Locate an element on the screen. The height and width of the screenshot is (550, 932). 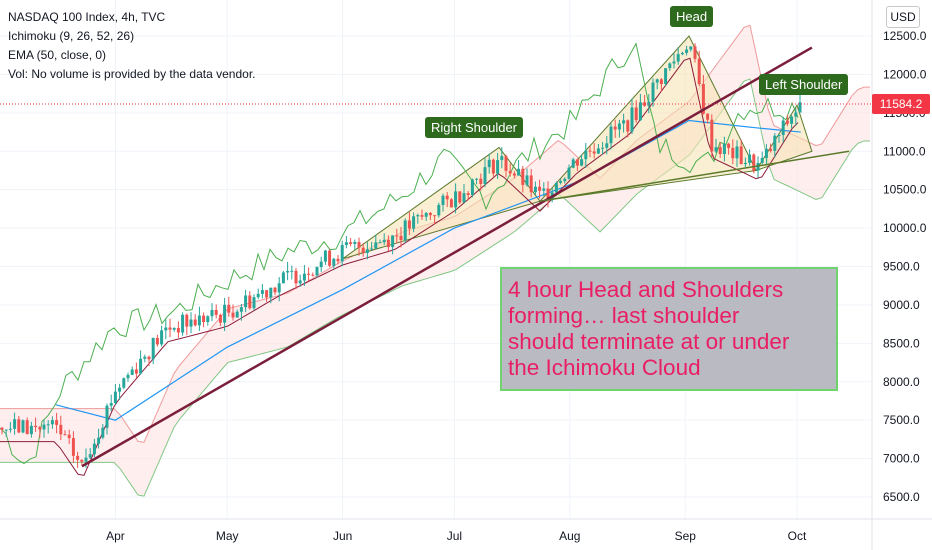
symbol-title: NASDAQ 100 Index, 4h, TVC is located at coordinates (87, 17).